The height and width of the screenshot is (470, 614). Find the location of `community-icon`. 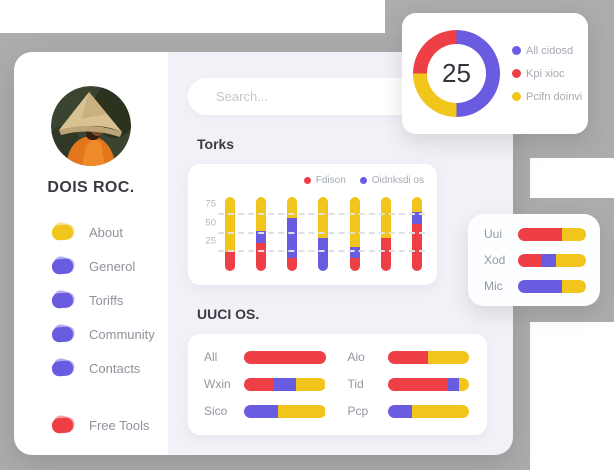

community-icon is located at coordinates (63, 332).